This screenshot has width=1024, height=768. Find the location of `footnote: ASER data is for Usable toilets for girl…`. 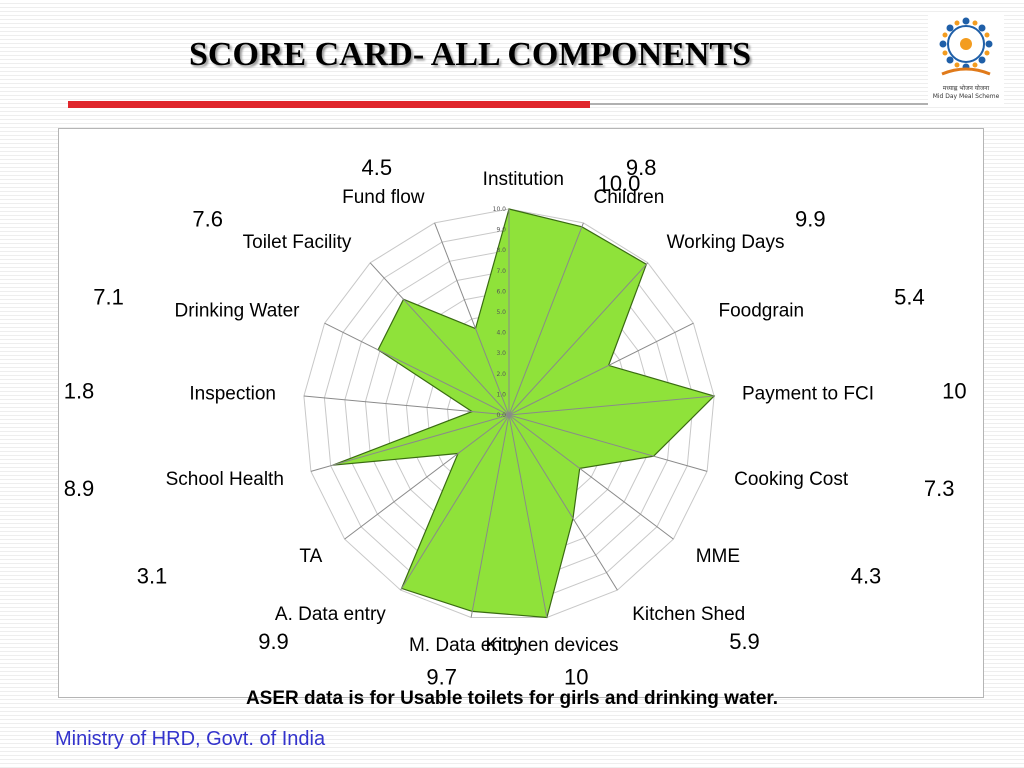

footnote: ASER data is for Usable toilets for girl… is located at coordinates (512, 698).